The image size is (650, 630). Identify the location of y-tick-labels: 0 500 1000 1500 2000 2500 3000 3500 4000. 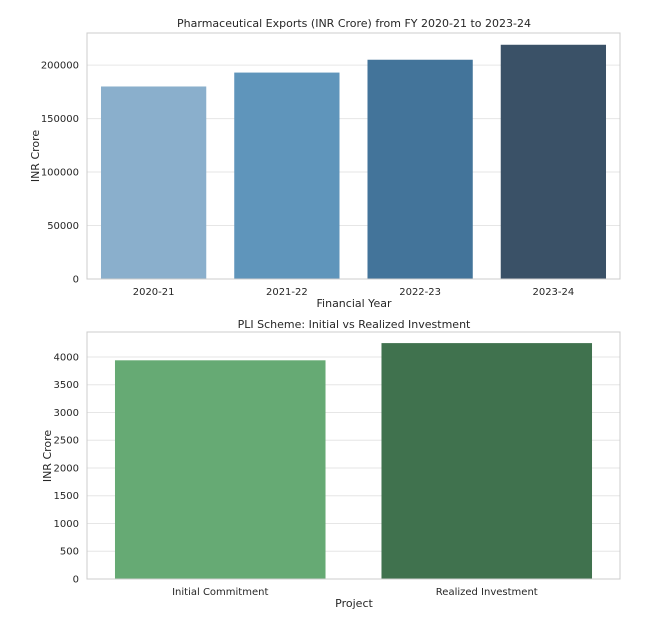
(66, 468).